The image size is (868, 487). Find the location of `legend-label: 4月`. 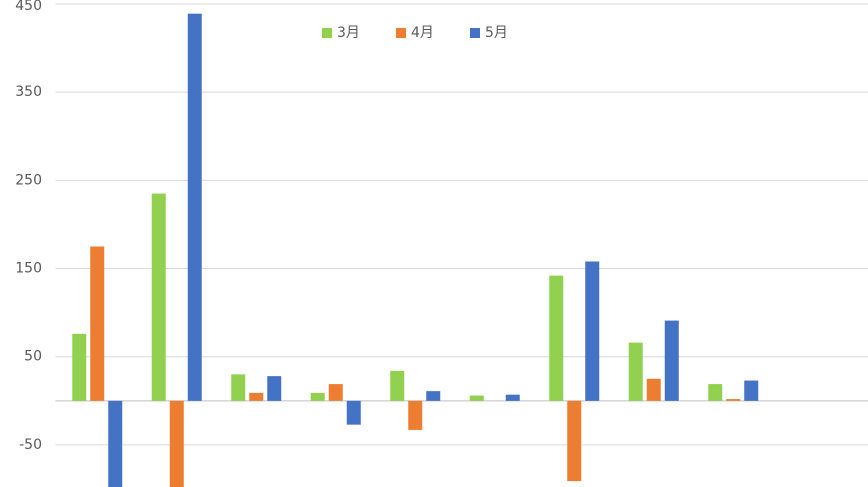

legend-label: 4月 is located at coordinates (422, 33).